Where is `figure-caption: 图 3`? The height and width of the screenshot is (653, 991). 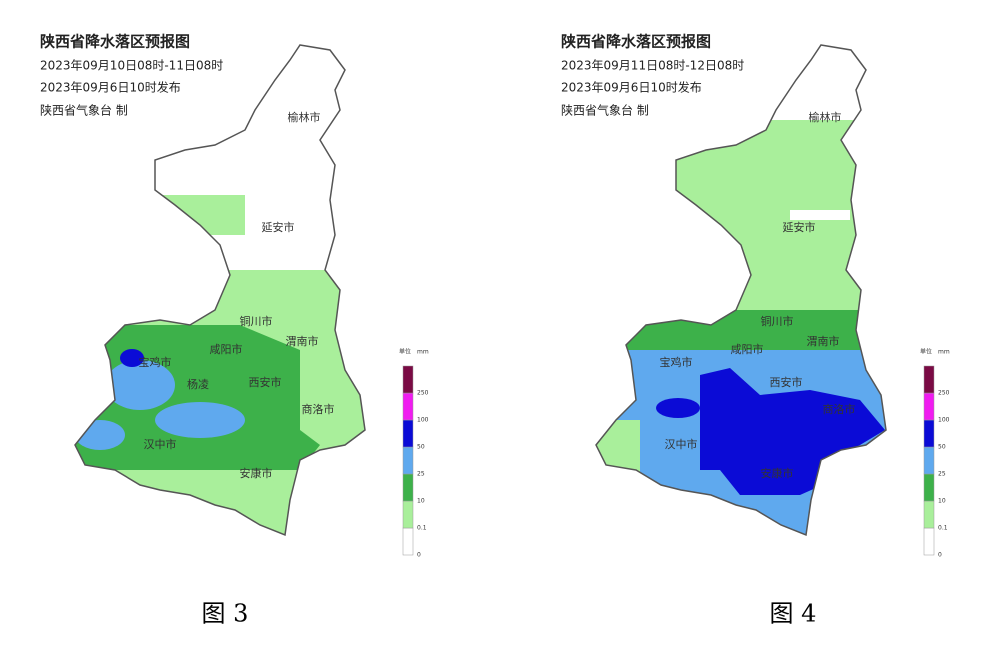
figure-caption: 图 3 is located at coordinates (225, 614).